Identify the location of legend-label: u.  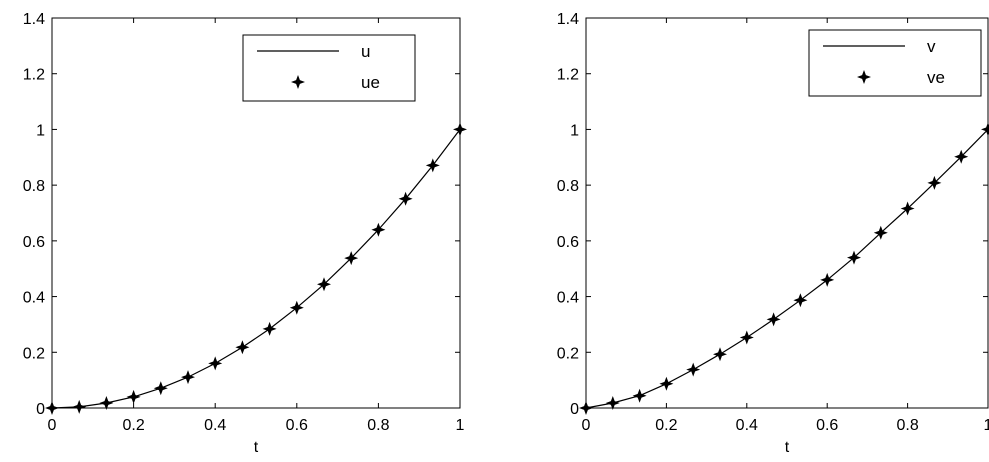
(365, 51).